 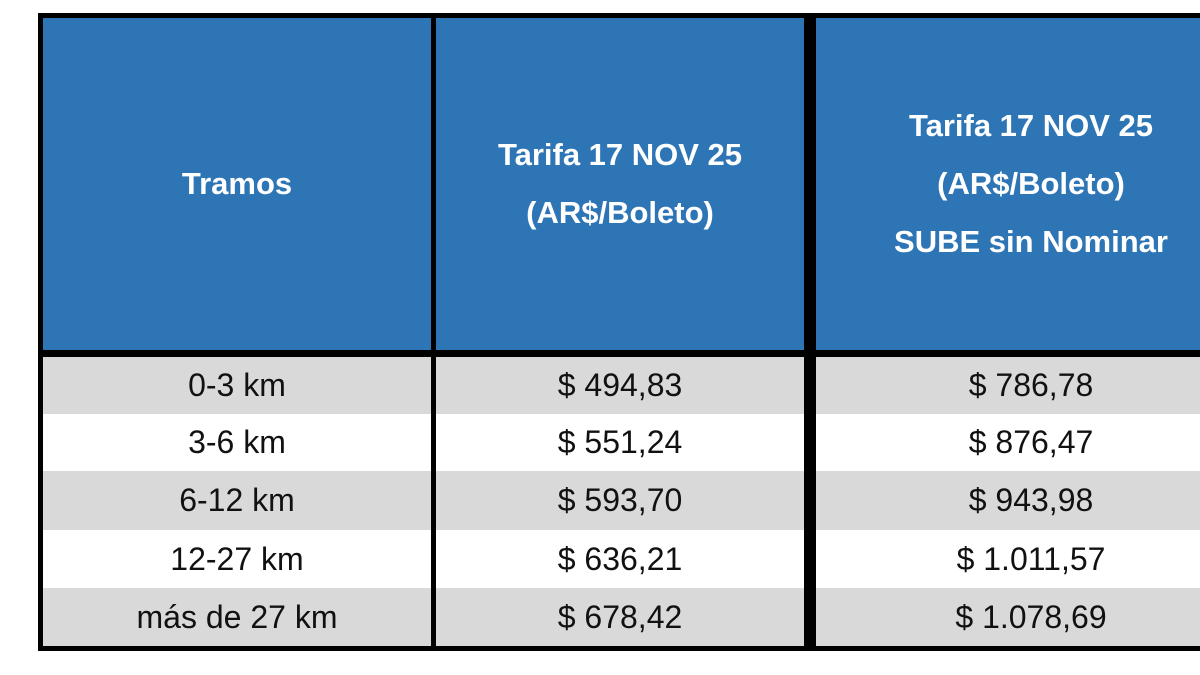 I want to click on table-cell: más de 27 km, so click(x=237, y=617).